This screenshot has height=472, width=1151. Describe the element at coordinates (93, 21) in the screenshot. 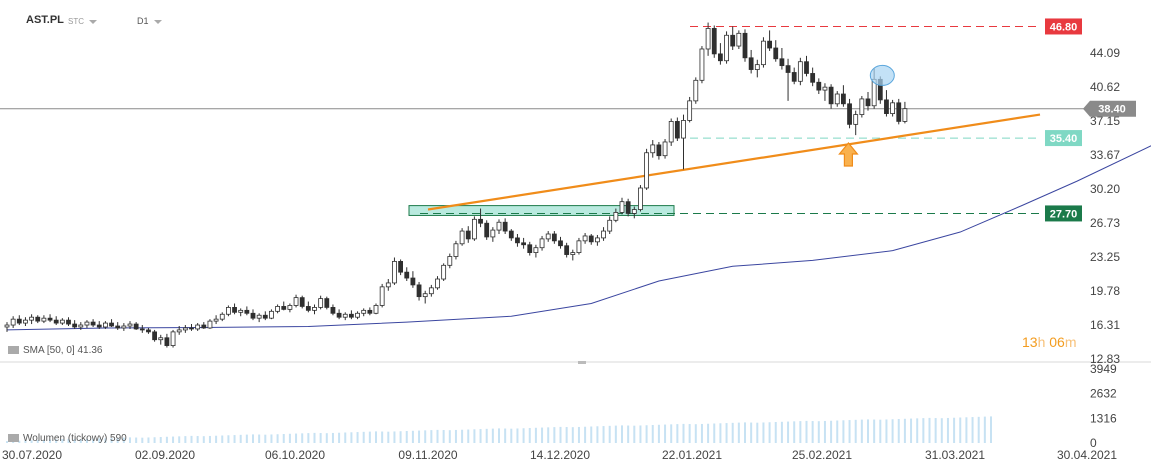

I see `chevron-down-icon` at that location.